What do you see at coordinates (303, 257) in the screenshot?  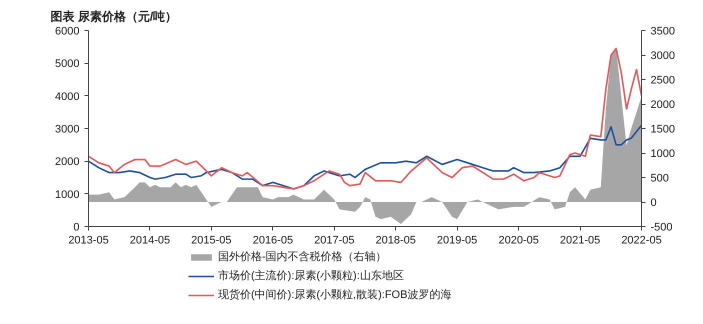 I see `legend-label: 国外价格-国内不含税价格（右轴）` at bounding box center [303, 257].